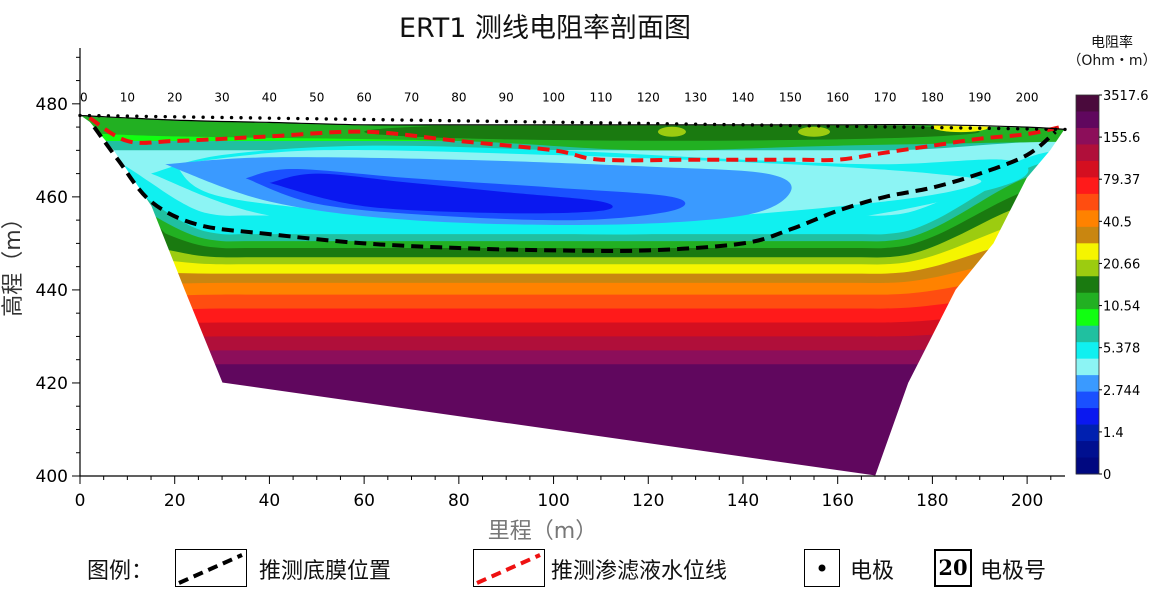 The height and width of the screenshot is (594, 1162). What do you see at coordinates (743, 501) in the screenshot?
I see `x-tick-label: 140` at bounding box center [743, 501].